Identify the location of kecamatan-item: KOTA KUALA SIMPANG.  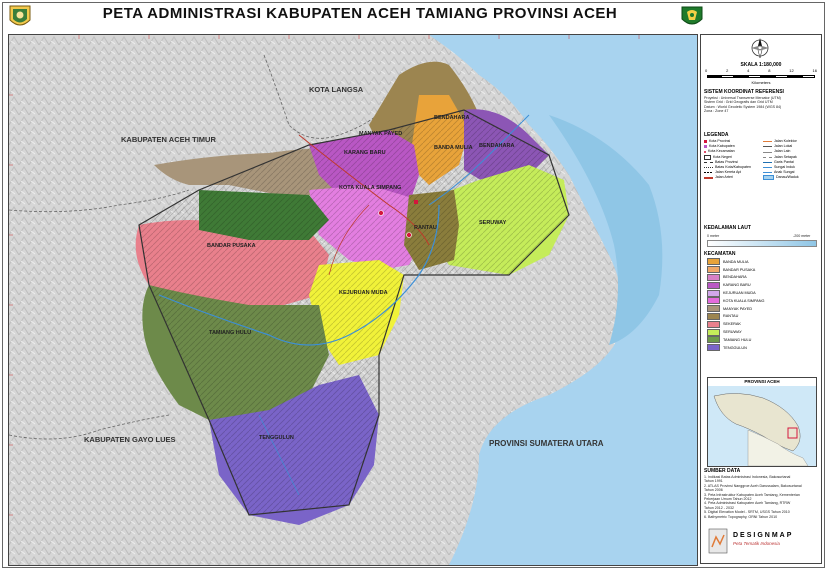
(735, 301).